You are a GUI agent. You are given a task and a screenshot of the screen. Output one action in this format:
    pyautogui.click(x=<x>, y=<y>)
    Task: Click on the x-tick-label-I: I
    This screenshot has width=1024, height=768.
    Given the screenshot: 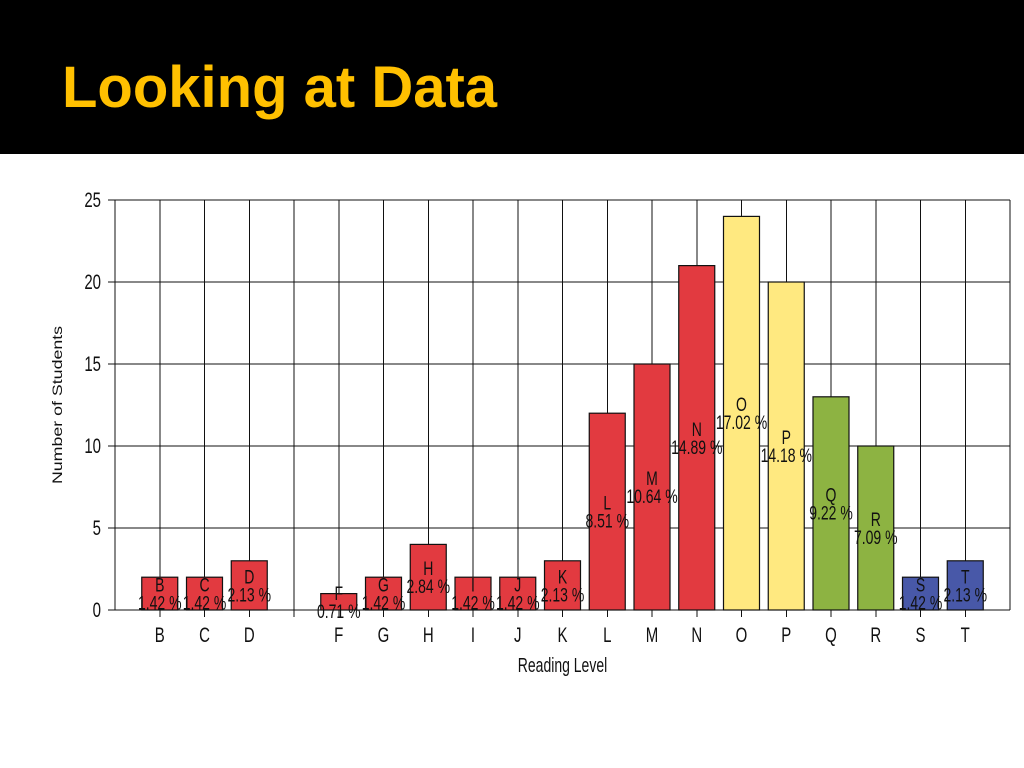 What is the action you would take?
    pyautogui.click(x=473, y=634)
    